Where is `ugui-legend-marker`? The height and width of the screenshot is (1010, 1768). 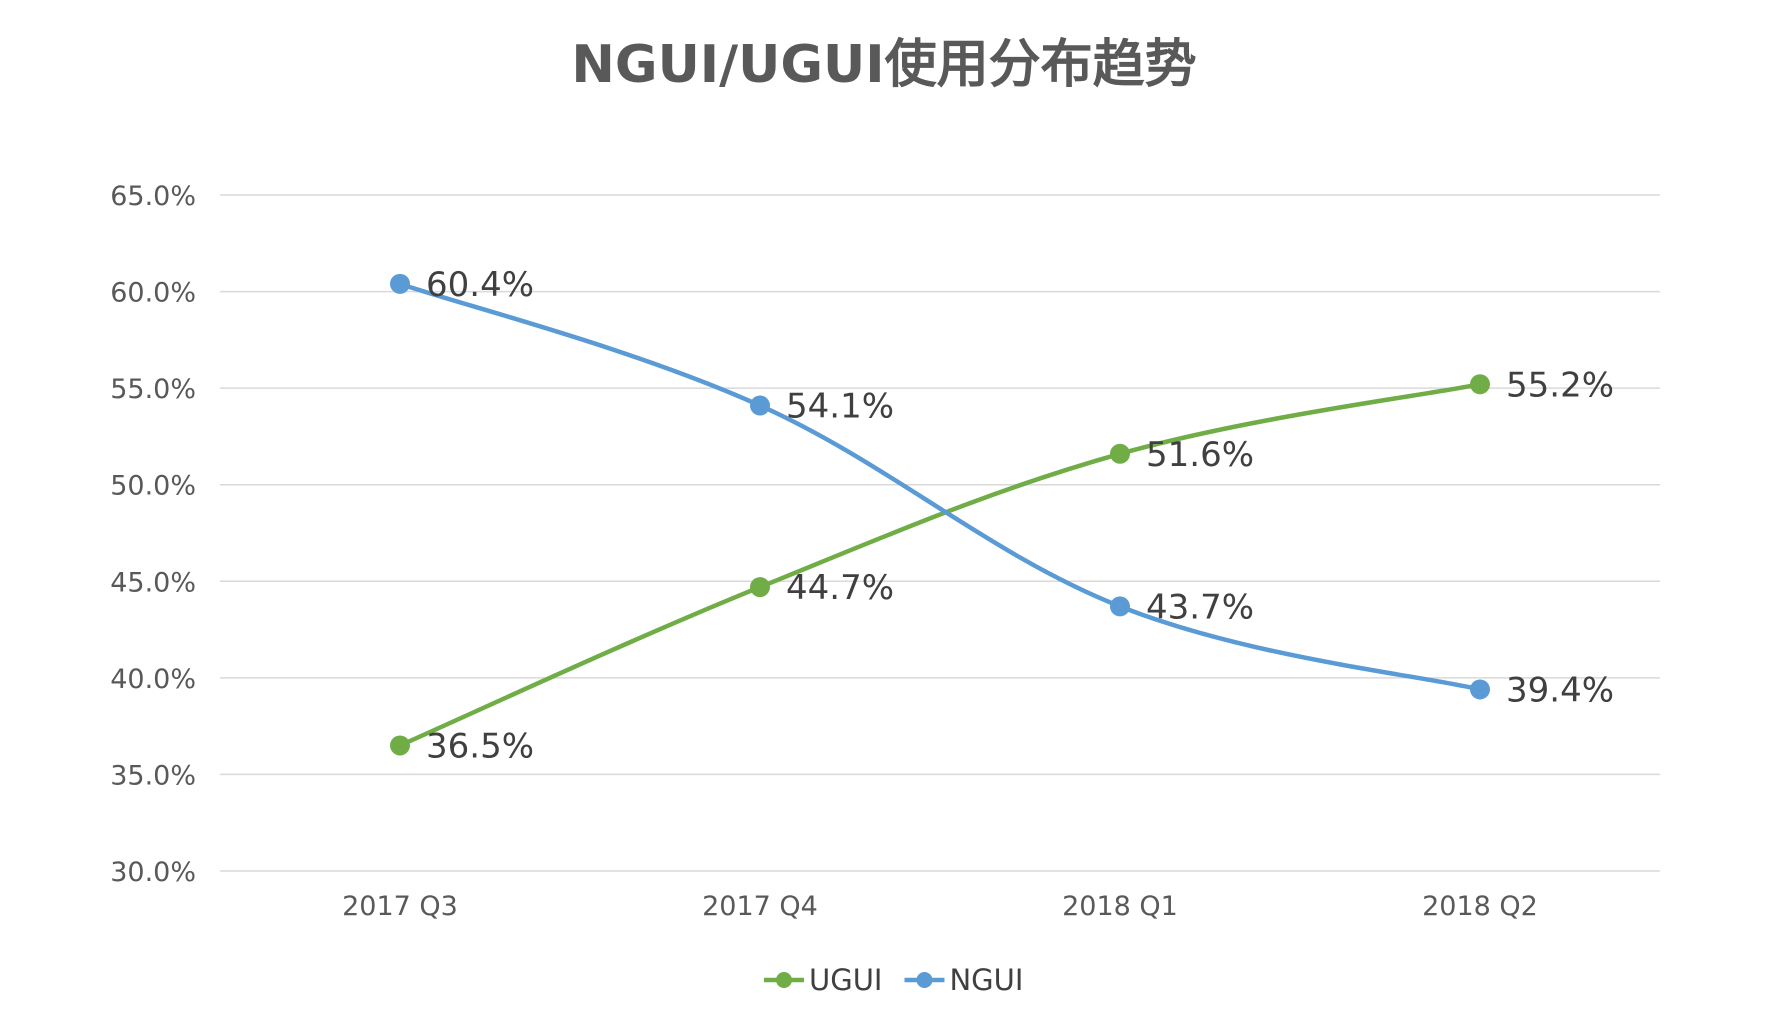
ugui-legend-marker is located at coordinates (784, 980).